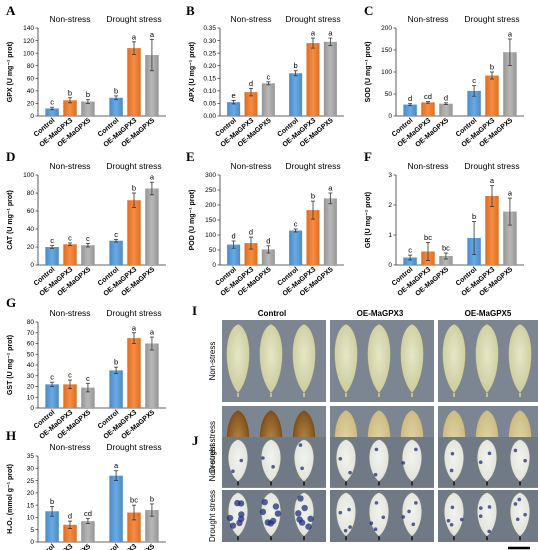  Describe the element at coordinates (31, 493) in the screenshot. I see `panel-h-y-tick-label: 20` at that location.